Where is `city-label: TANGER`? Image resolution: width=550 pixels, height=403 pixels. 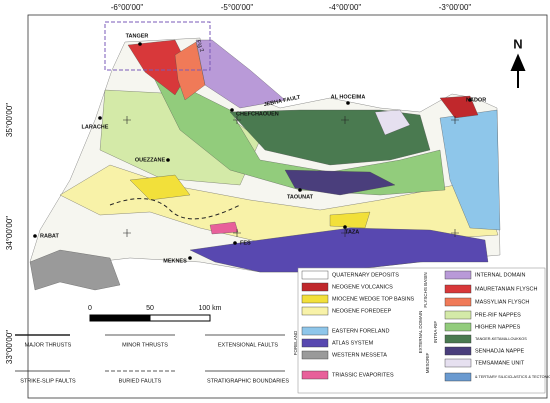 city-label: TANGER is located at coordinates (137, 36).